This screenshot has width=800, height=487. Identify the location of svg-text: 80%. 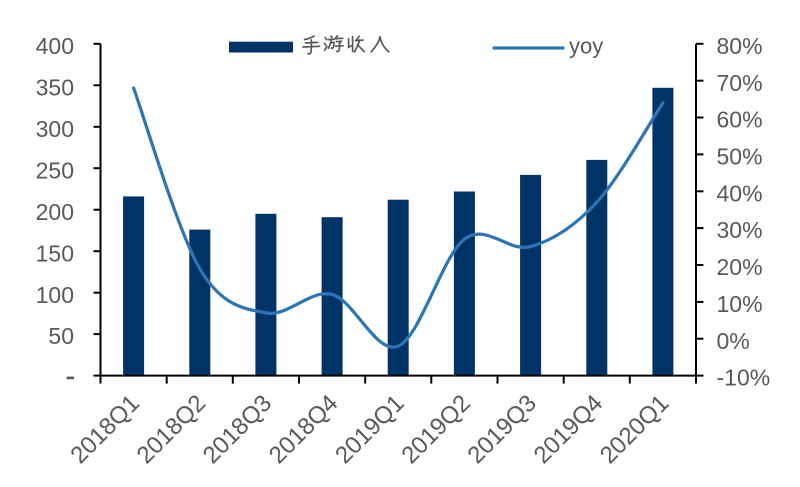
(740, 46).